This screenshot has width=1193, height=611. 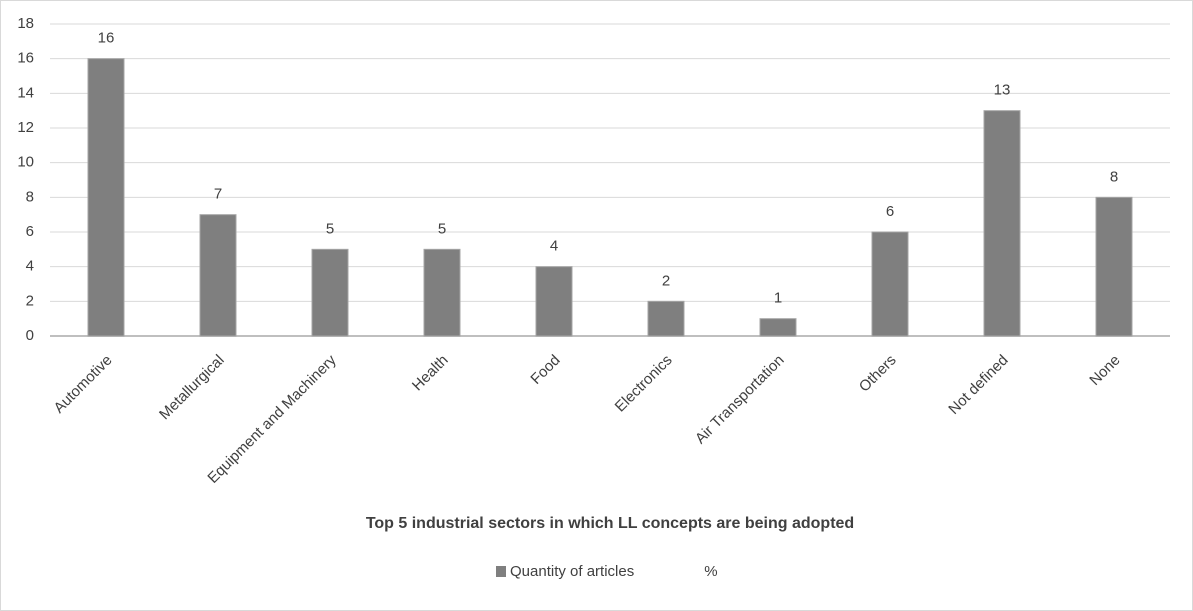 I want to click on legend-label: Quantity of articles, so click(x=572, y=571).